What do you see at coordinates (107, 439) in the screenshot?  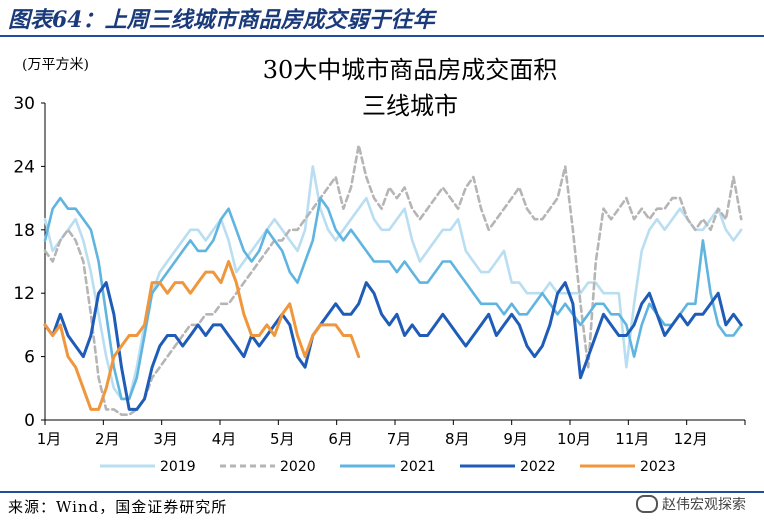 I see `x-tick-label: 2月` at bounding box center [107, 439].